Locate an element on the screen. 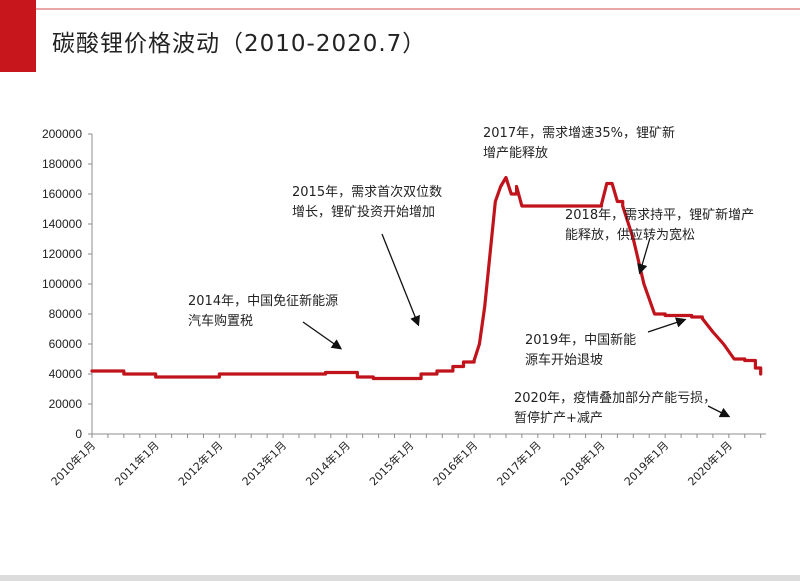 This screenshot has width=800, height=581. y-tick-label: 100000 is located at coordinates (62, 284).